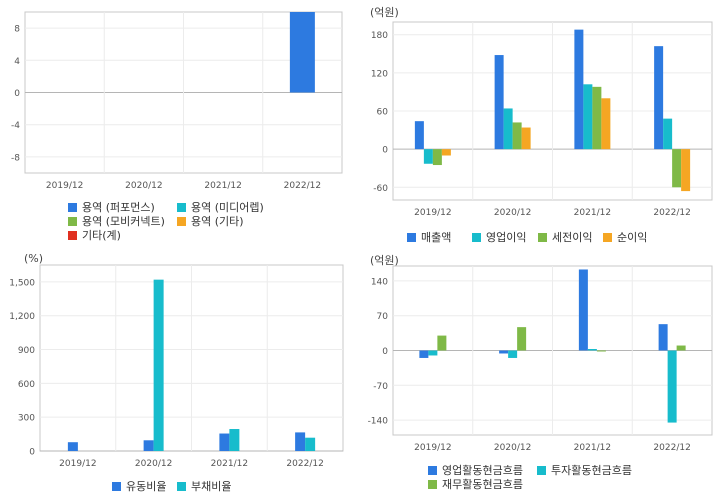 Image resolution: width=720 pixels, height=496 pixels. I want to click on y-tick-label: 60, so click(383, 113).